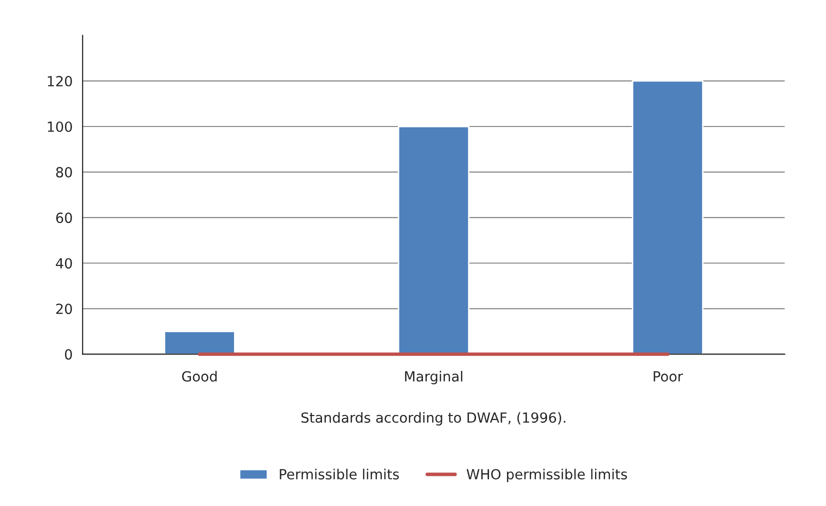 This screenshot has width=826, height=506. Describe the element at coordinates (68, 354) in the screenshot. I see `y-tick-label: 0` at that location.